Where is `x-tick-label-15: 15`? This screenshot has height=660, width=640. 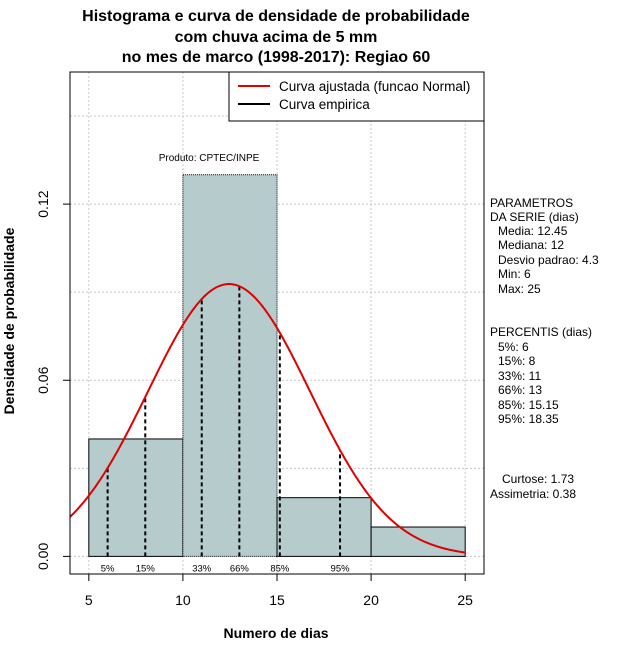 x-tick-label-15: 15 is located at coordinates (277, 600).